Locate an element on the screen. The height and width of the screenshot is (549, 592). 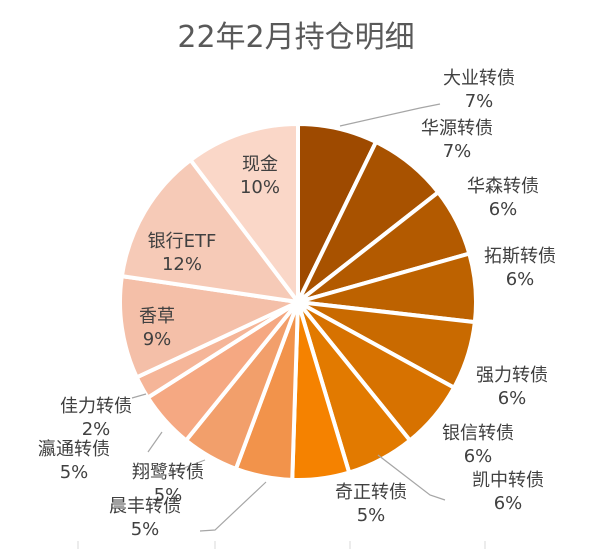
slice-label: 翔鹭转债 5% is located at coordinates (168, 484).